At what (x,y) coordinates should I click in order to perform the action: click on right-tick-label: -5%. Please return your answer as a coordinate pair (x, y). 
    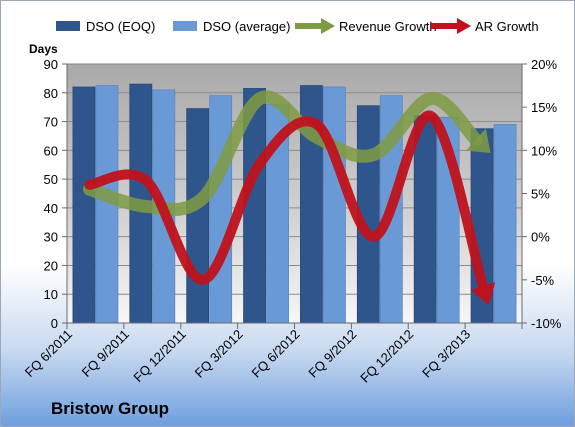
    Looking at the image, I should click on (543, 280).